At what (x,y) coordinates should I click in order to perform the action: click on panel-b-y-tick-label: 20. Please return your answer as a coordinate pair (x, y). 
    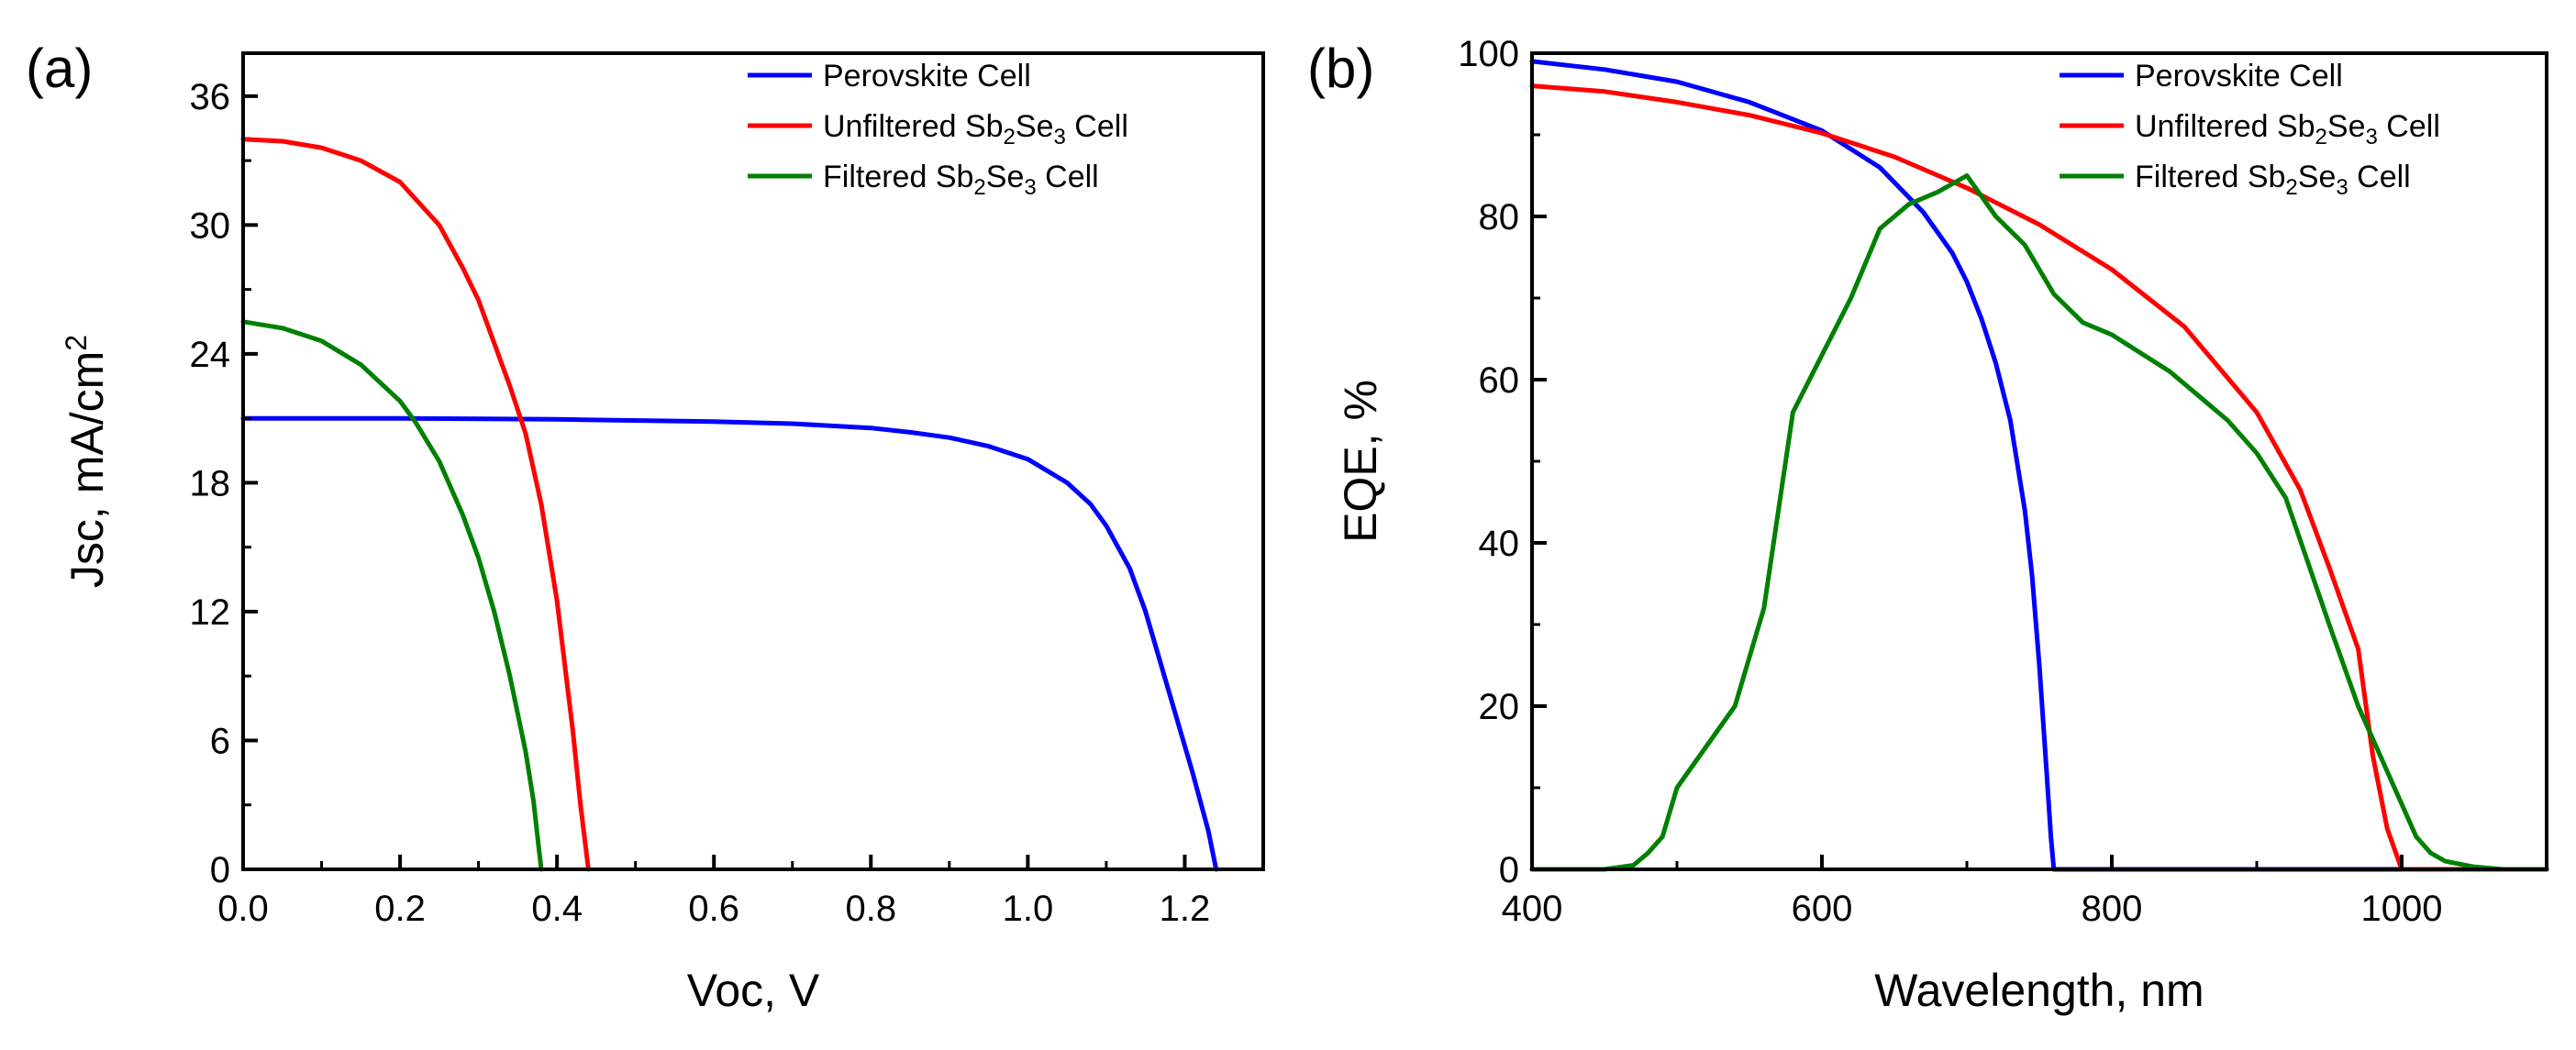
    Looking at the image, I should click on (1499, 707).